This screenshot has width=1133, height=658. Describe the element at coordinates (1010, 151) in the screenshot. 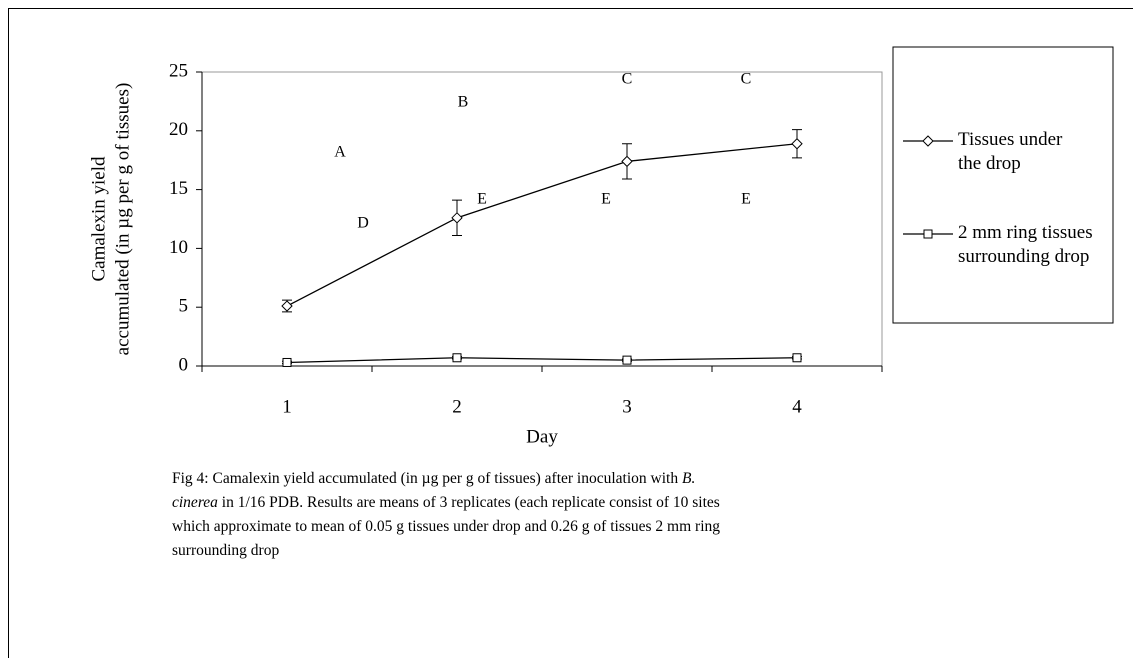

I see `legend-label: Tissues under the drop` at that location.